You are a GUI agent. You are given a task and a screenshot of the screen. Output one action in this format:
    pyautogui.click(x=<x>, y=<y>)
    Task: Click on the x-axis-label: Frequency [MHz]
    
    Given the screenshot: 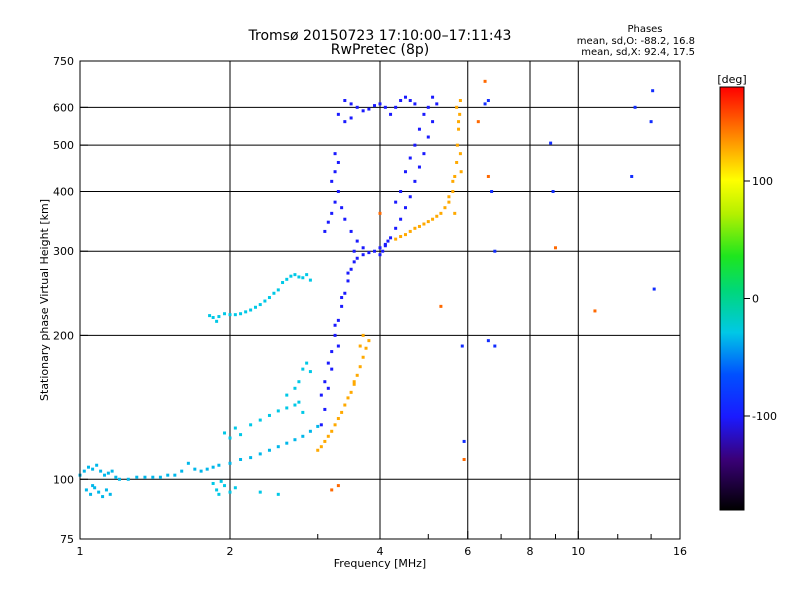 What is the action you would take?
    pyautogui.click(x=380, y=563)
    